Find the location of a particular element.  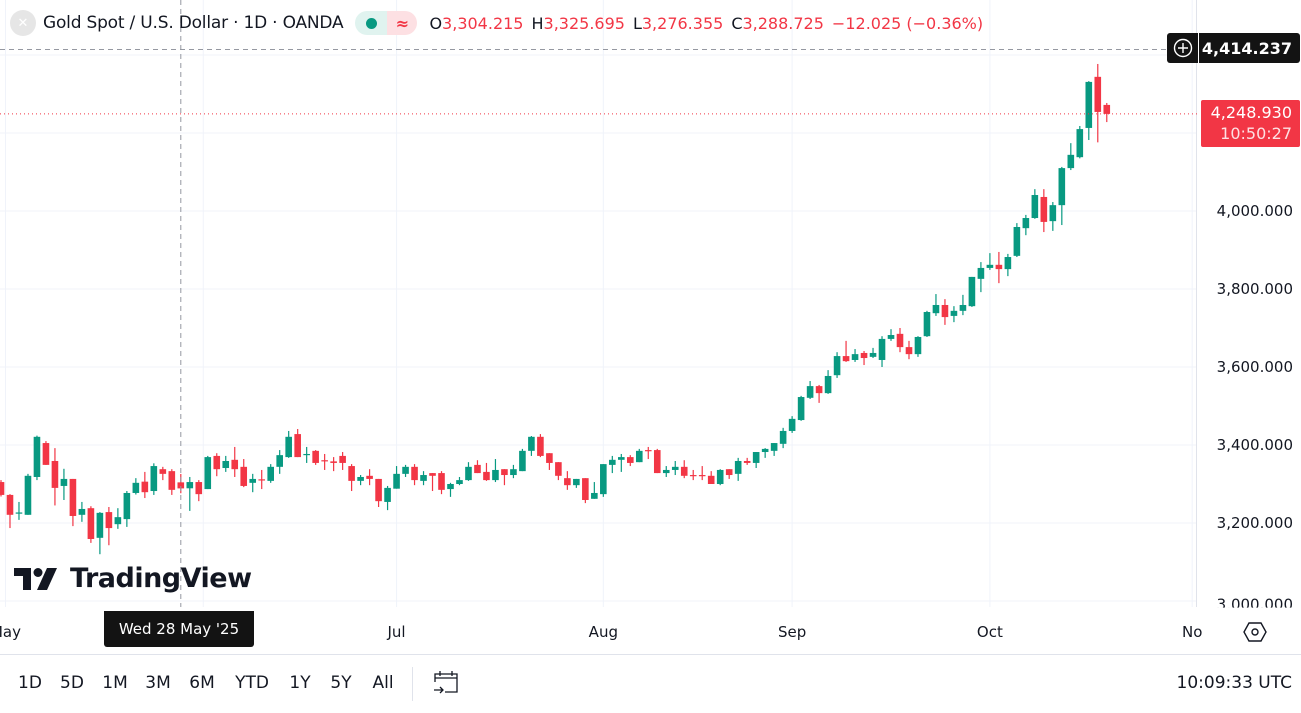

range-5d-button: 5D is located at coordinates (72, 683).